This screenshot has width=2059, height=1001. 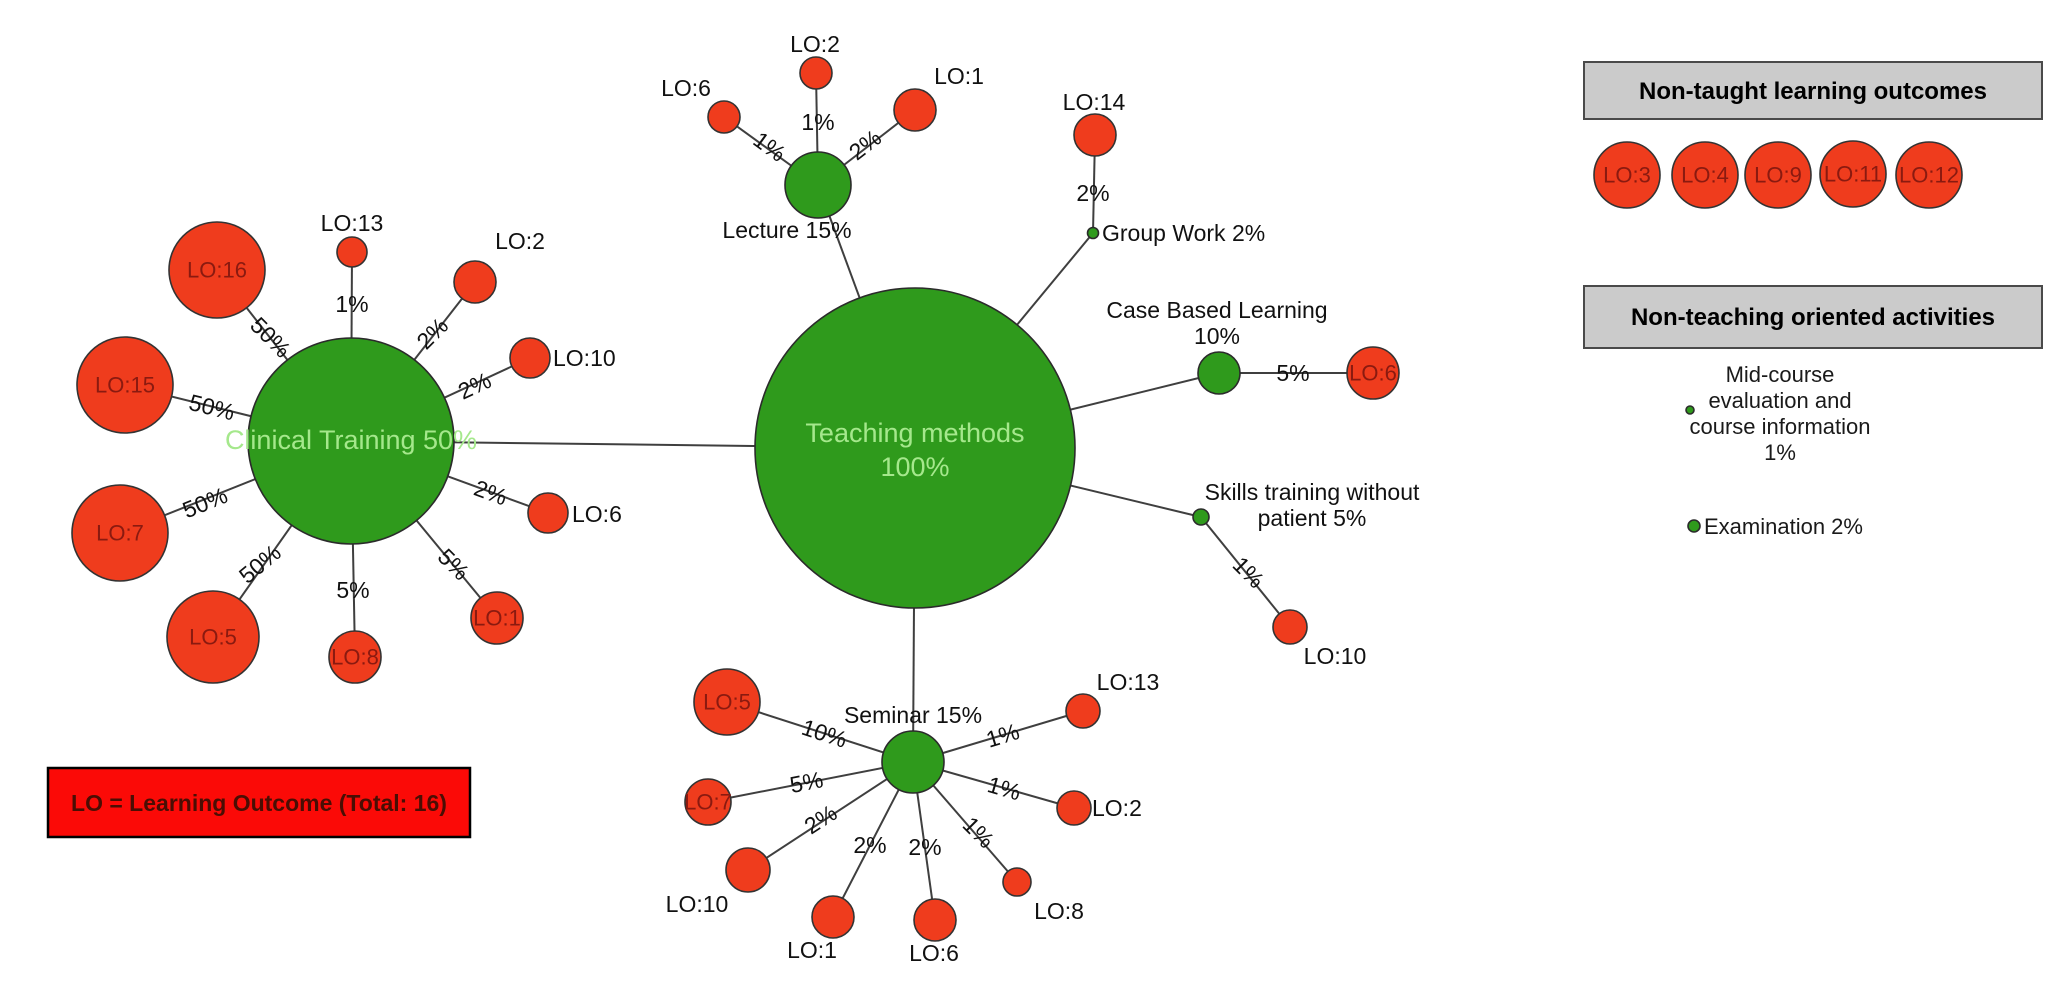 I want to click on examination-label: Examination 2%, so click(x=1783, y=526).